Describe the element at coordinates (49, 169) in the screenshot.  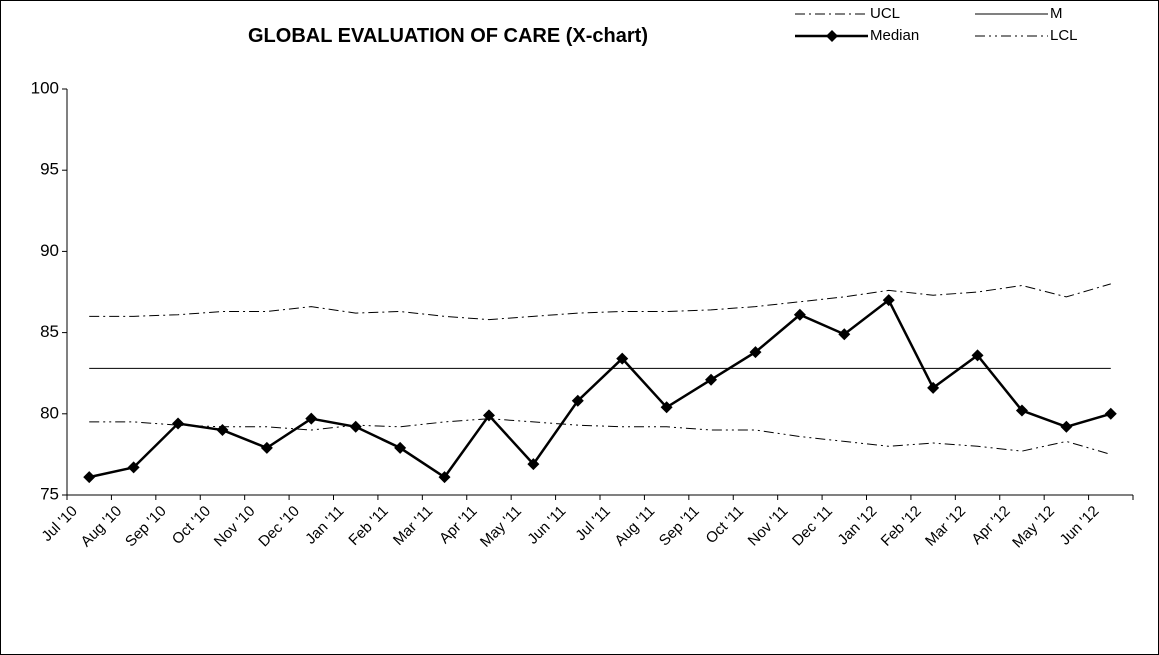
I see `y-tick-label: 95` at that location.